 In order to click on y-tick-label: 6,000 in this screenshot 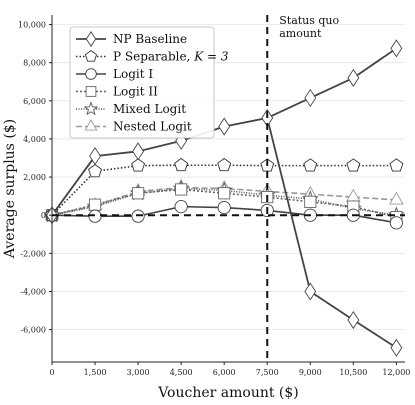, I will do `click(34, 101)`.